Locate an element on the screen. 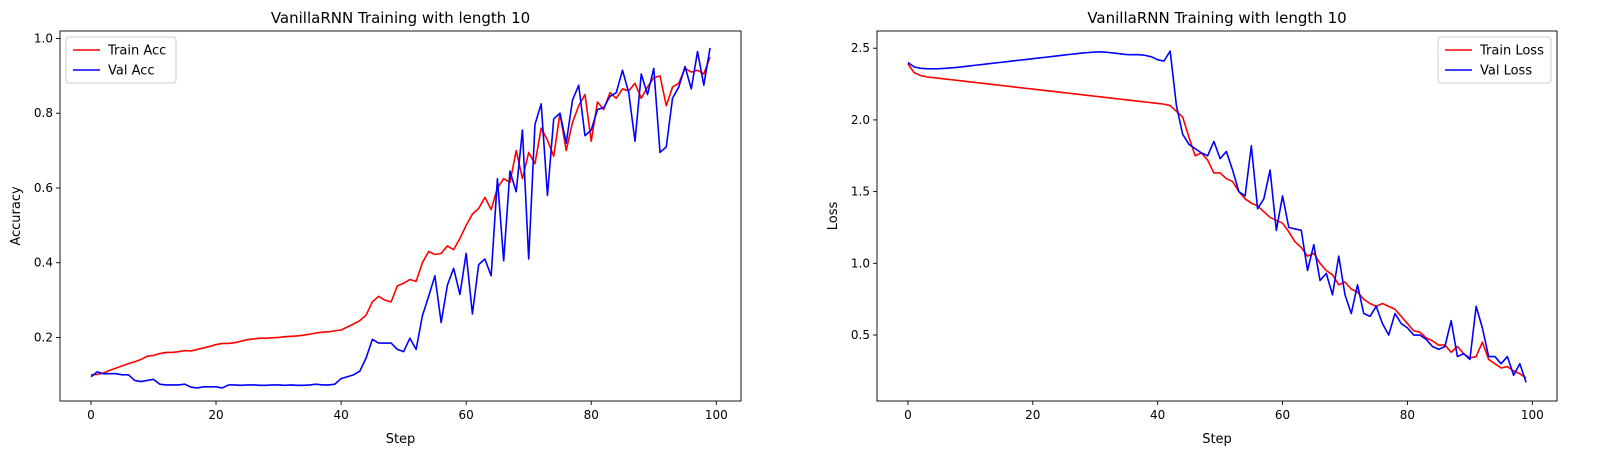 Image resolution: width=1621 pixels, height=470 pixels. accuracy-x-axis-label: Step is located at coordinates (401, 439).